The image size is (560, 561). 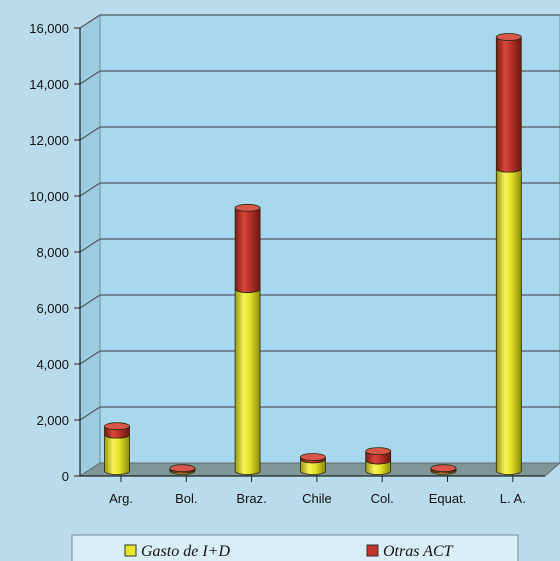 I want to click on y-tick-label: 4,000, so click(x=52, y=364).